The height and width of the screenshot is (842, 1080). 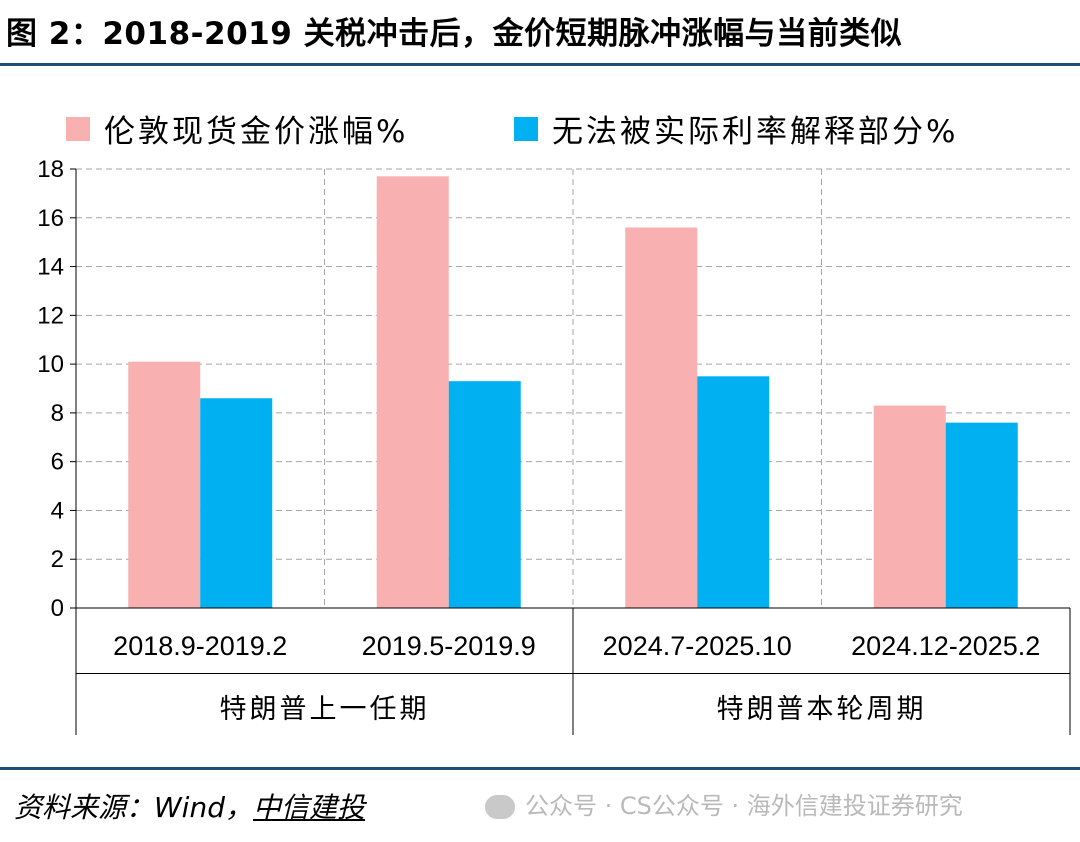 What do you see at coordinates (822, 709) in the screenshot?
I see `group-label: 特朗普本轮周期` at bounding box center [822, 709].